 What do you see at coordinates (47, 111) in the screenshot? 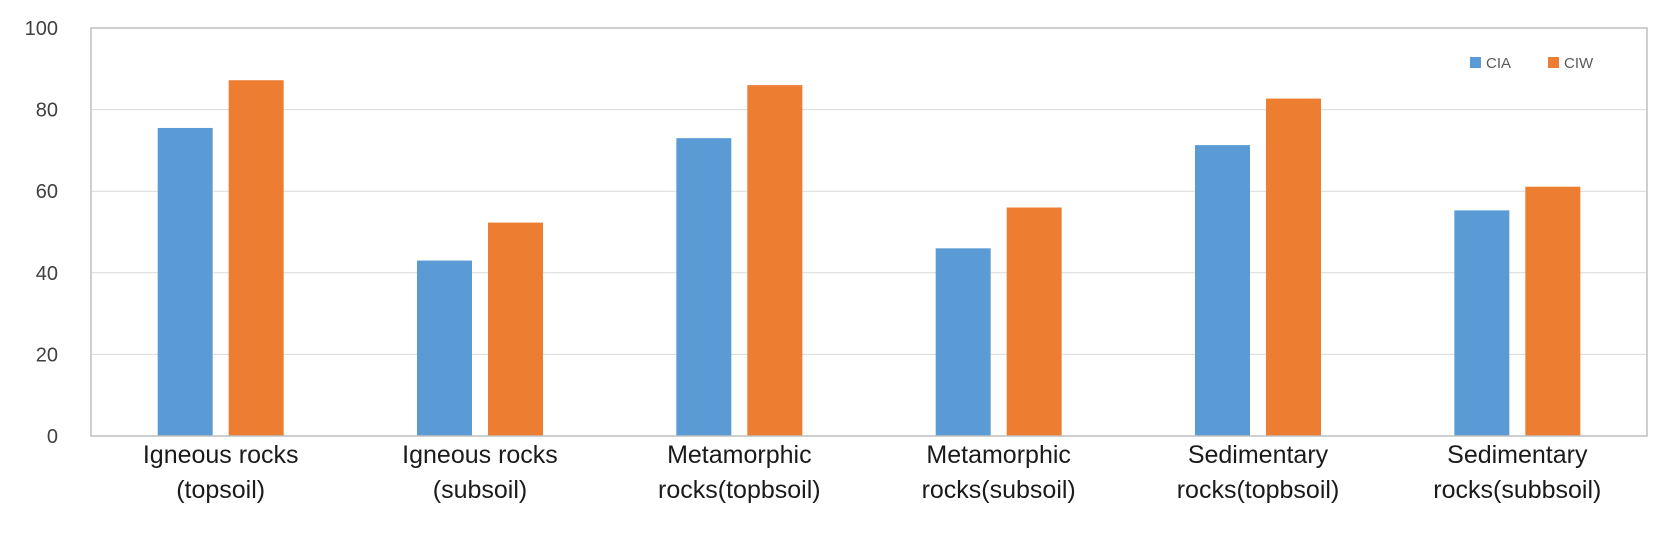
I see `y-tick-label: 80` at bounding box center [47, 111].